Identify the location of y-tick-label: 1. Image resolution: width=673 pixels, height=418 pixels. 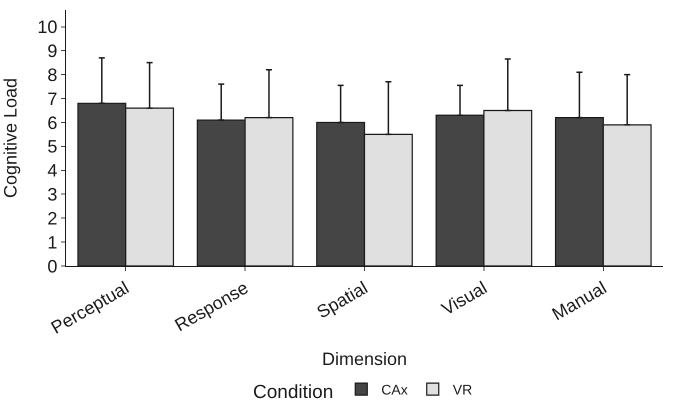
(52, 242).